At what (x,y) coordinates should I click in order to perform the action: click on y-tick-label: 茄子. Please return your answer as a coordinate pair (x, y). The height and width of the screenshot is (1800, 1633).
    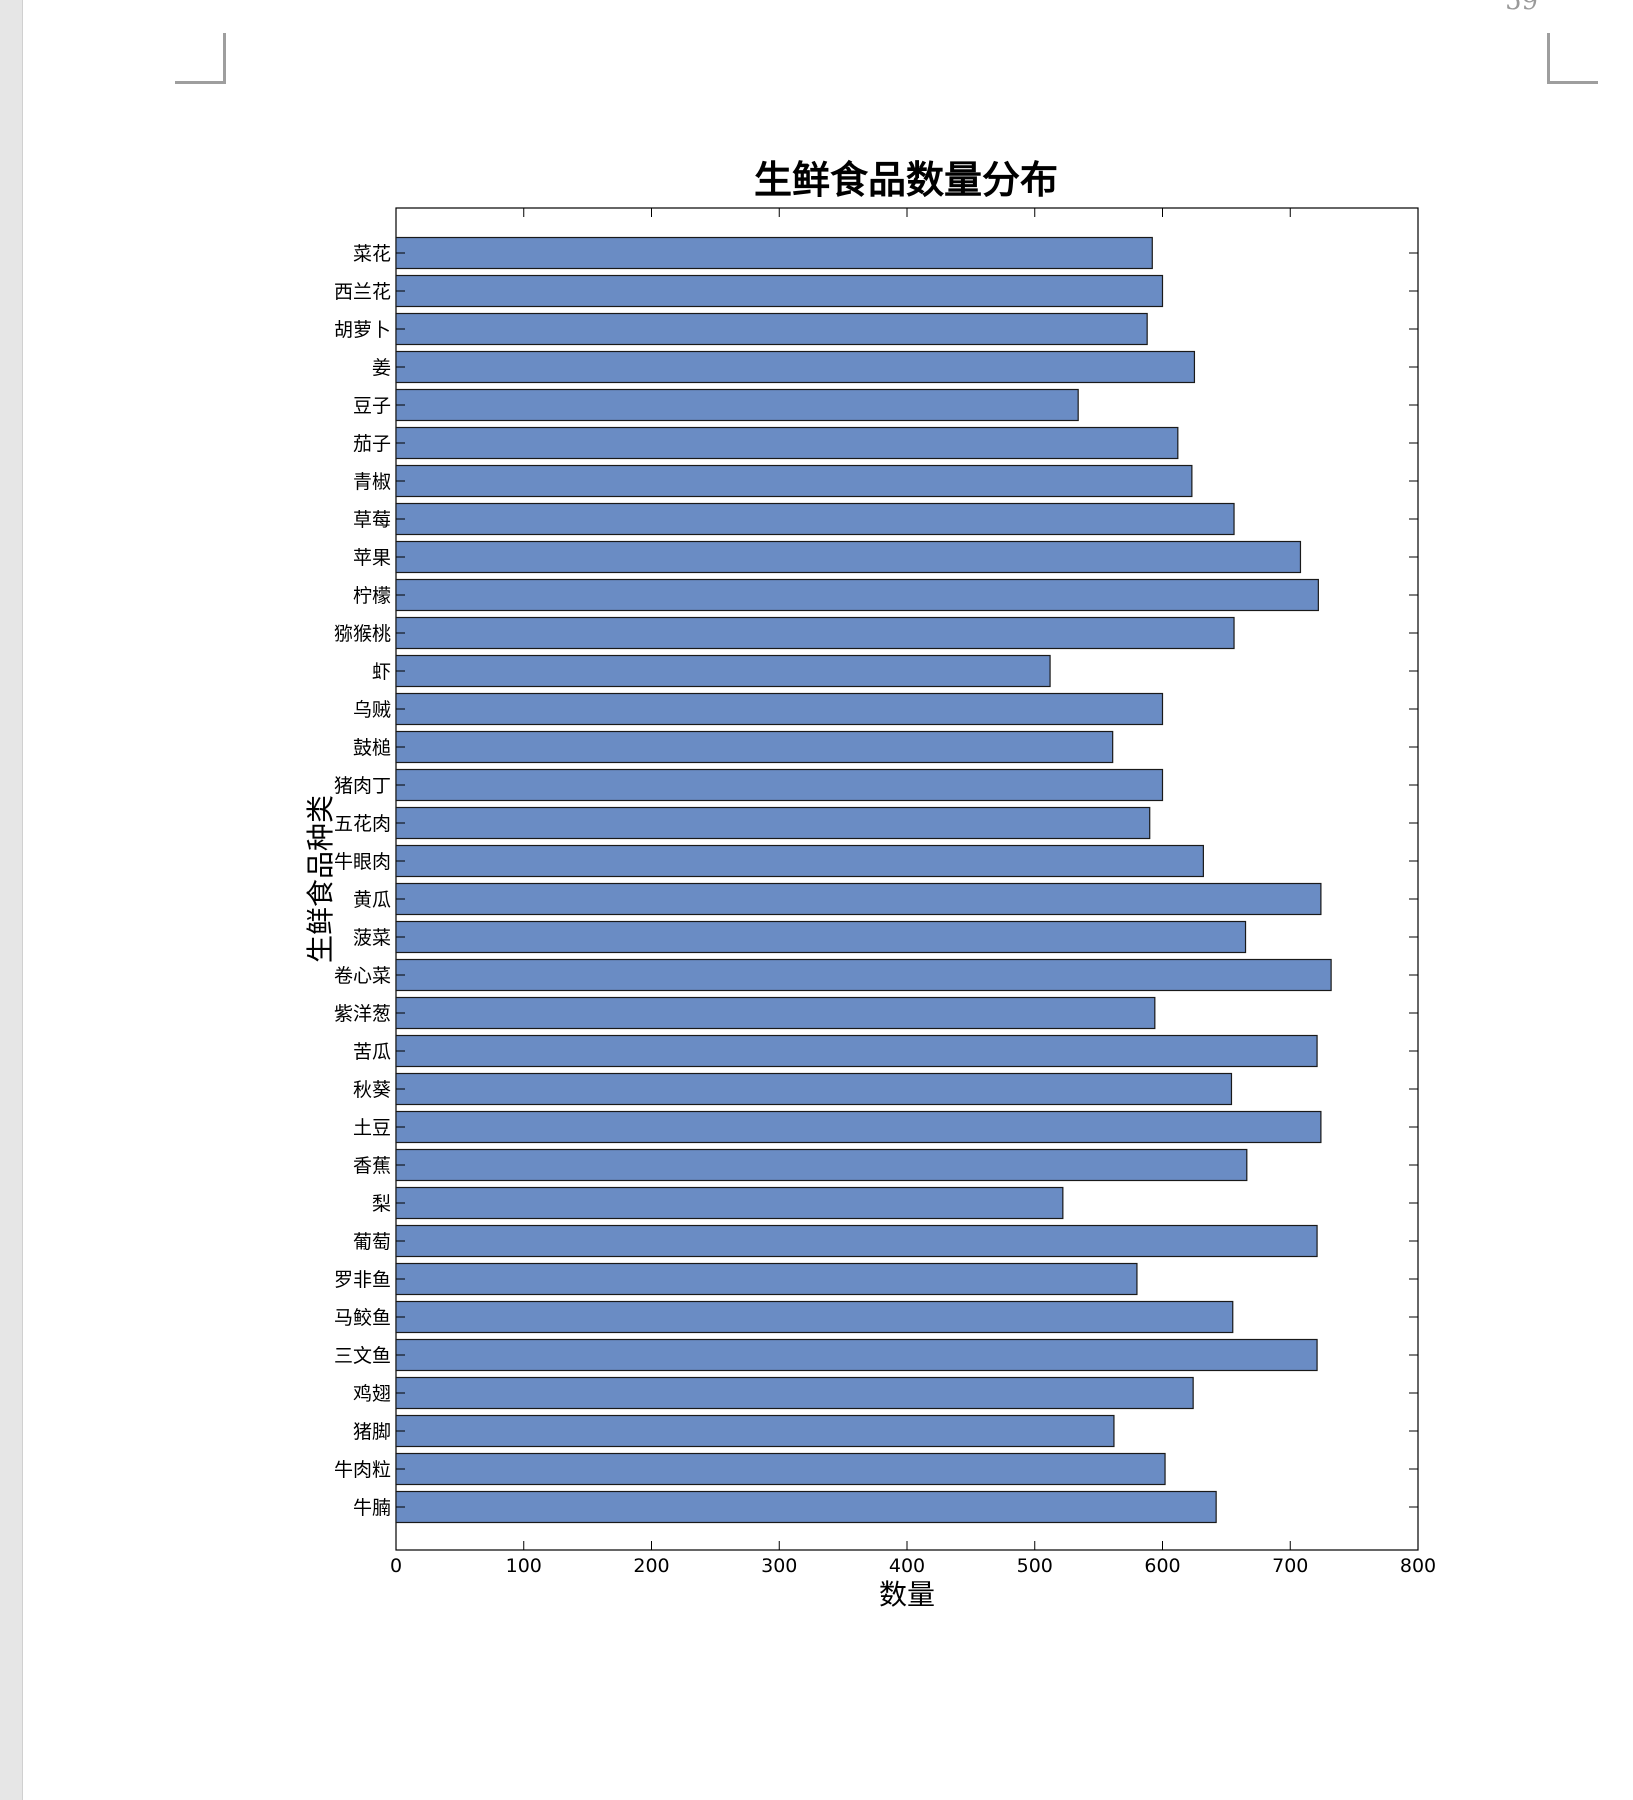
    Looking at the image, I should click on (372, 444).